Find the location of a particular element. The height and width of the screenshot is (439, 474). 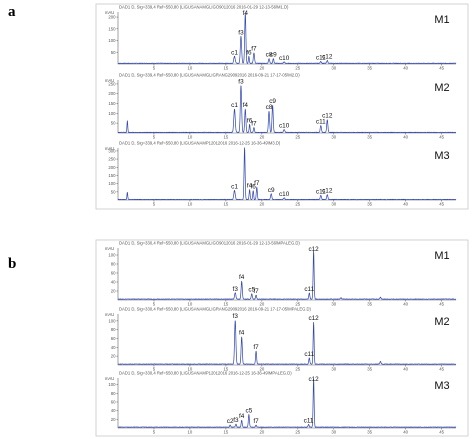

panel-b-trace-m1-peak-f3: f3 is located at coordinates (236, 289).